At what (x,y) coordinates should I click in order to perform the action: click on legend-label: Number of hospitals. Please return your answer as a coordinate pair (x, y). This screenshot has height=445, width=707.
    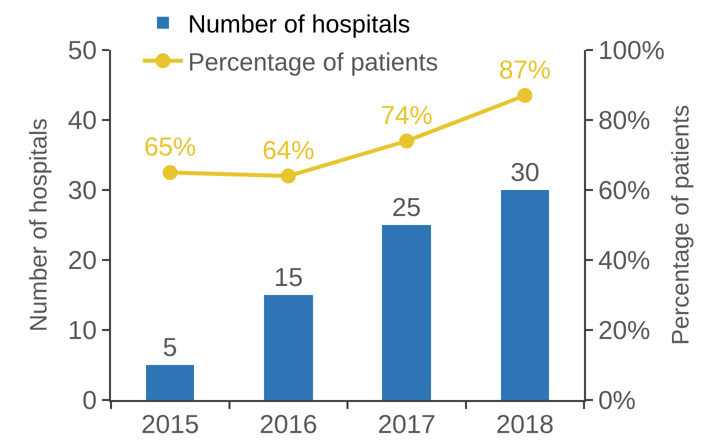
    Looking at the image, I should click on (299, 24).